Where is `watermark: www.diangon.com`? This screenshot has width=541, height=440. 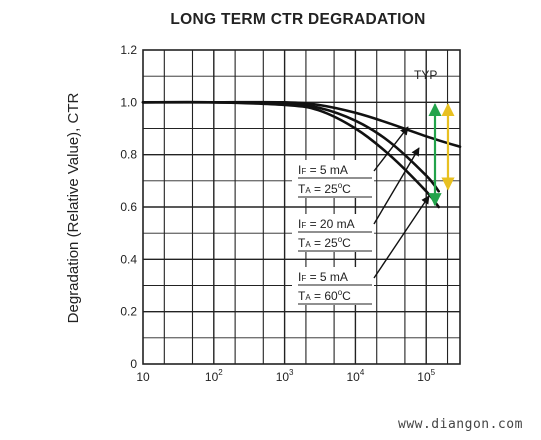 watermark: www.diangon.com is located at coordinates (460, 424).